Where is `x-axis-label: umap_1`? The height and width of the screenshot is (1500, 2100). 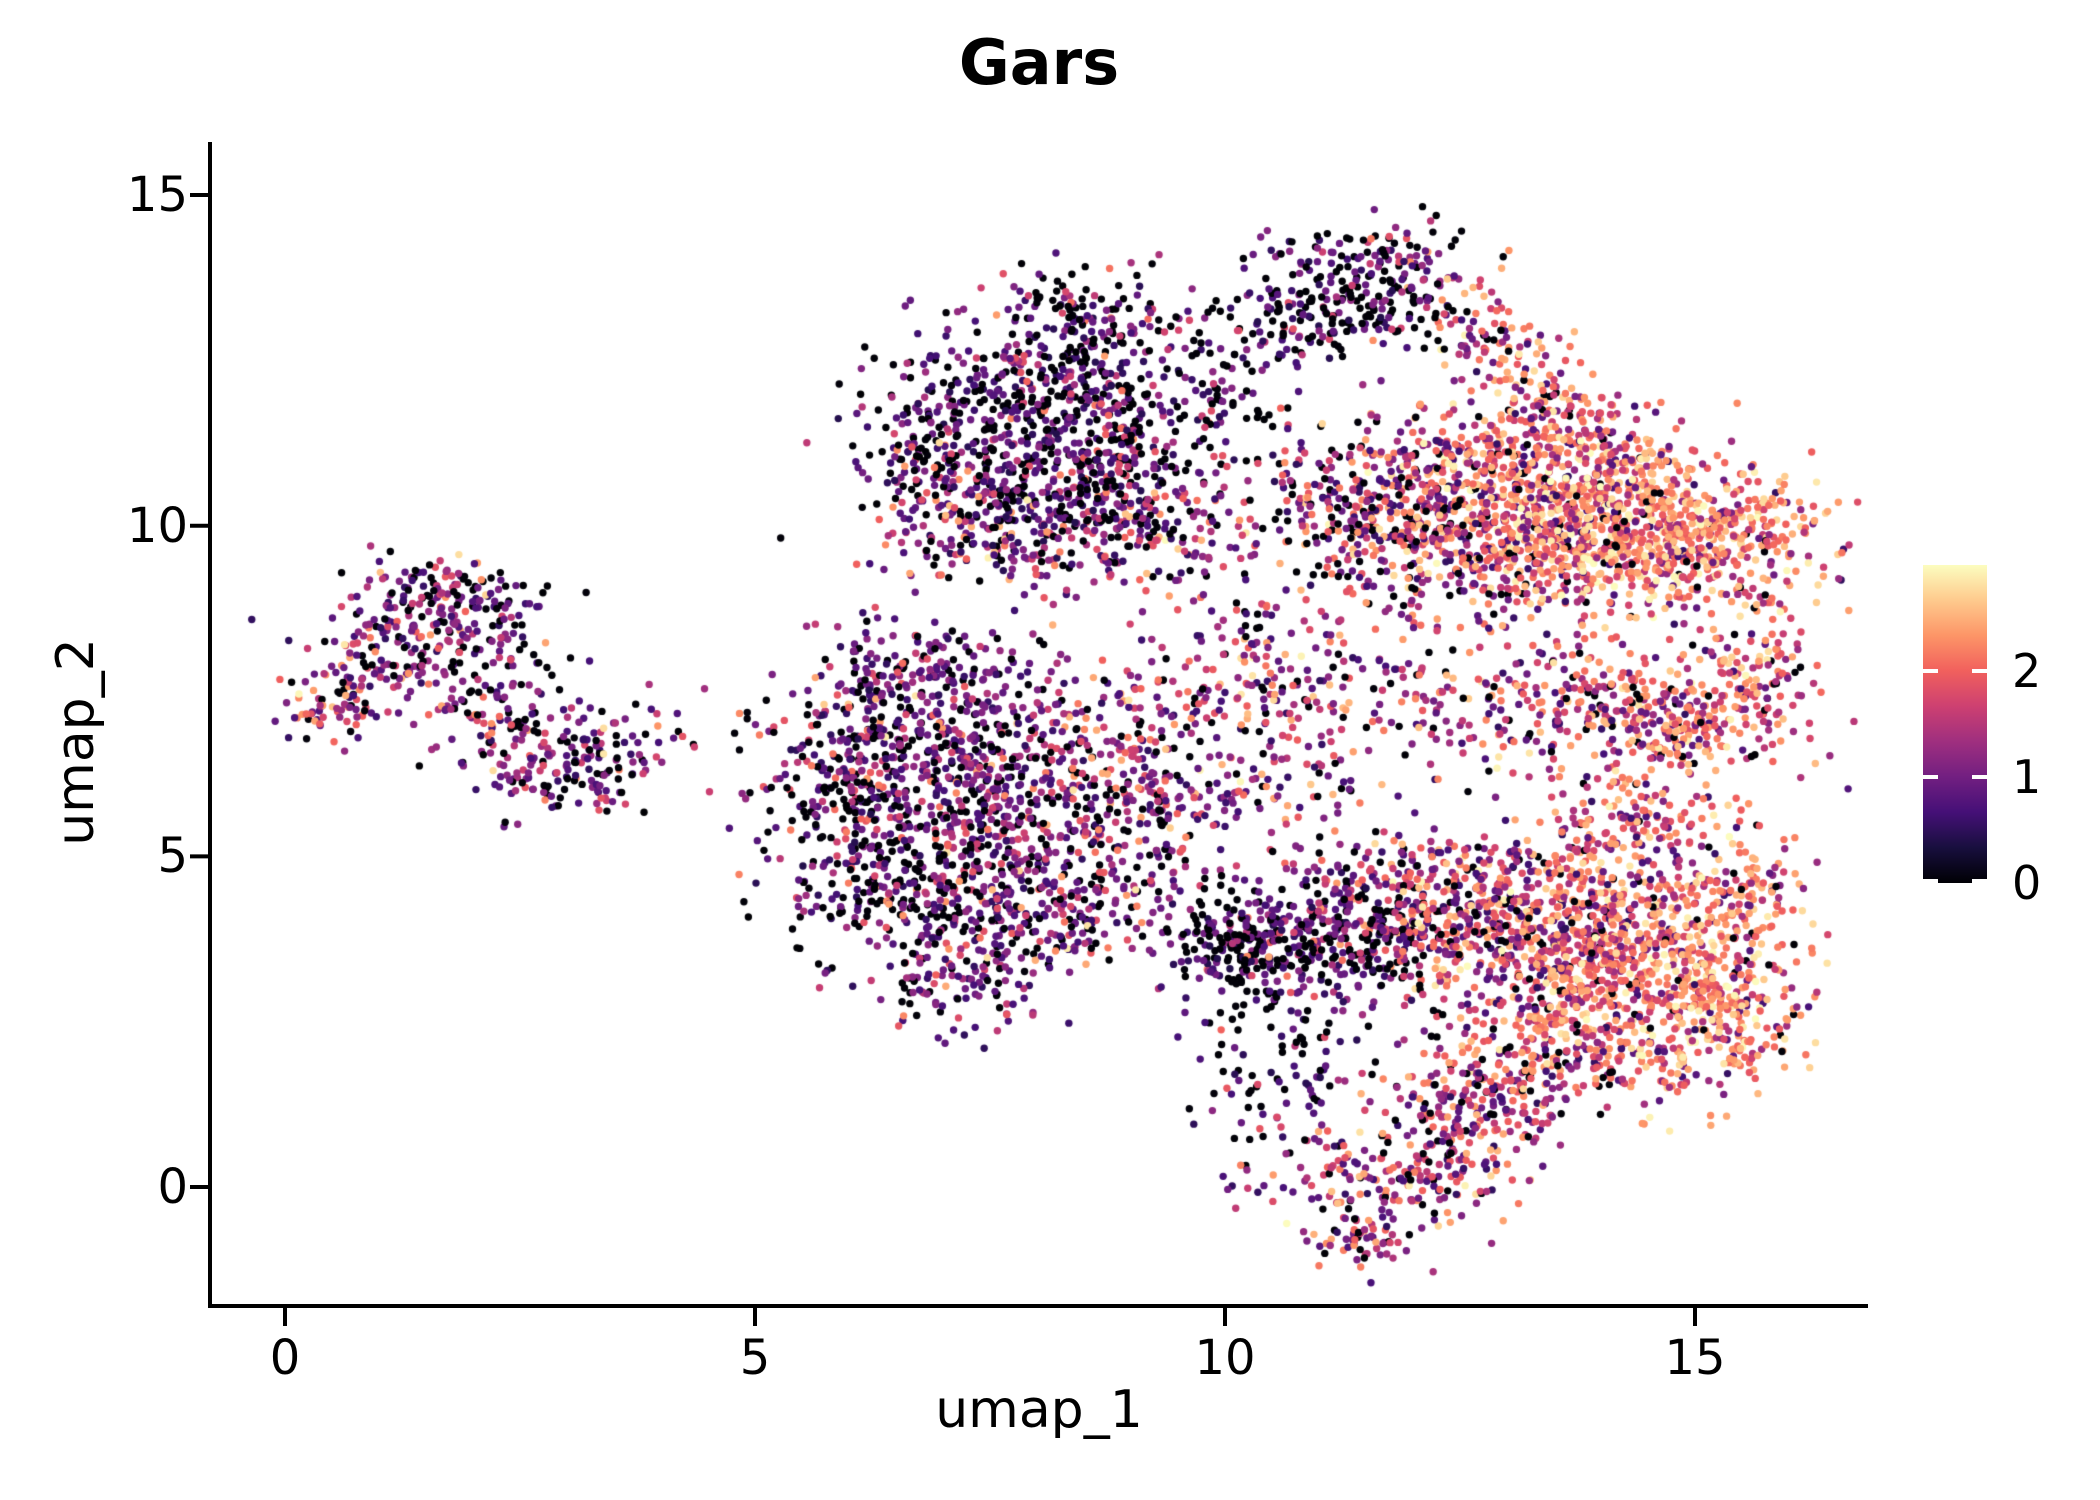
x-axis-label: umap_1 is located at coordinates (1039, 1410).